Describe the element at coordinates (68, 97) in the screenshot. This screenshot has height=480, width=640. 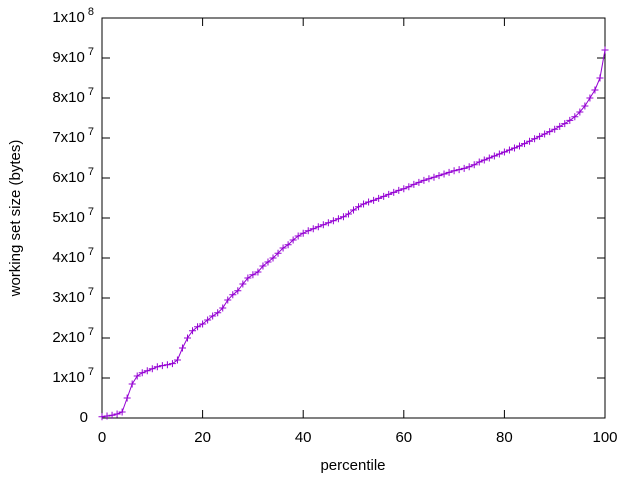
I see `y-tick-mantissa: 8x10` at that location.